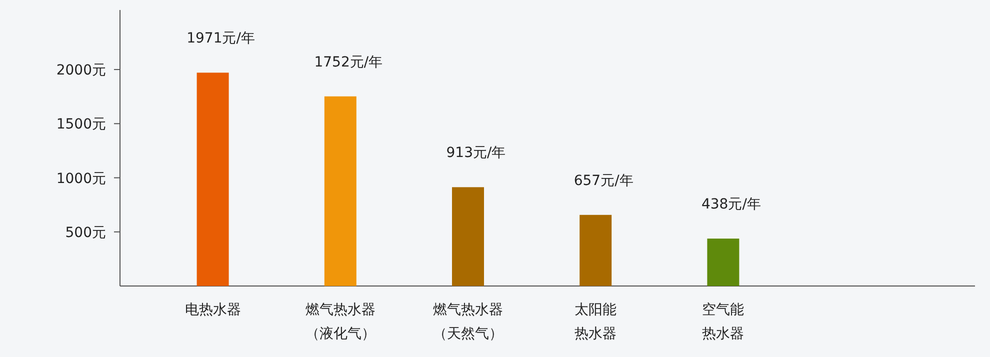 This screenshot has width=990, height=357. Describe the element at coordinates (348, 62) in the screenshot. I see `data-label: 1752元/年` at that location.